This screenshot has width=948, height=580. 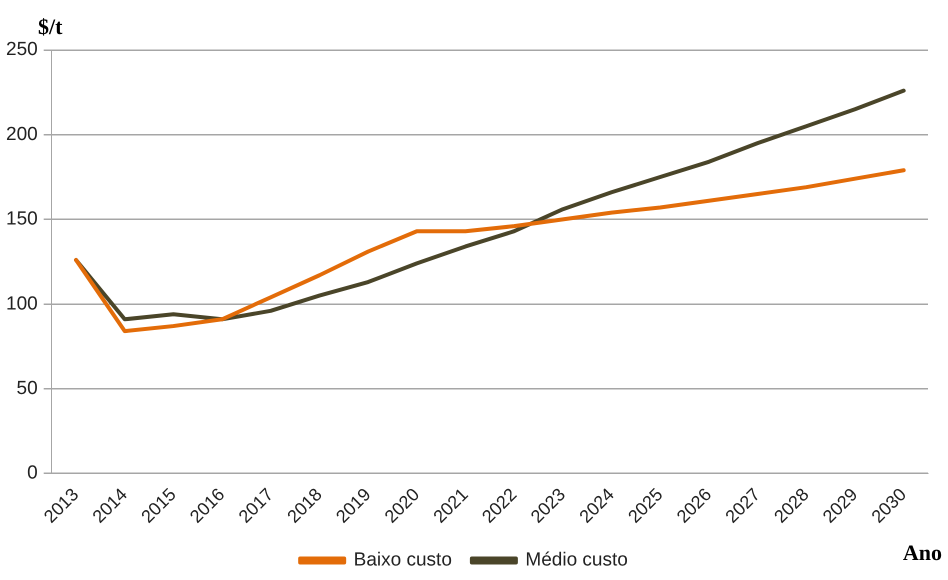 What do you see at coordinates (922, 553) in the screenshot?
I see `x-axis-title: Ano` at bounding box center [922, 553].